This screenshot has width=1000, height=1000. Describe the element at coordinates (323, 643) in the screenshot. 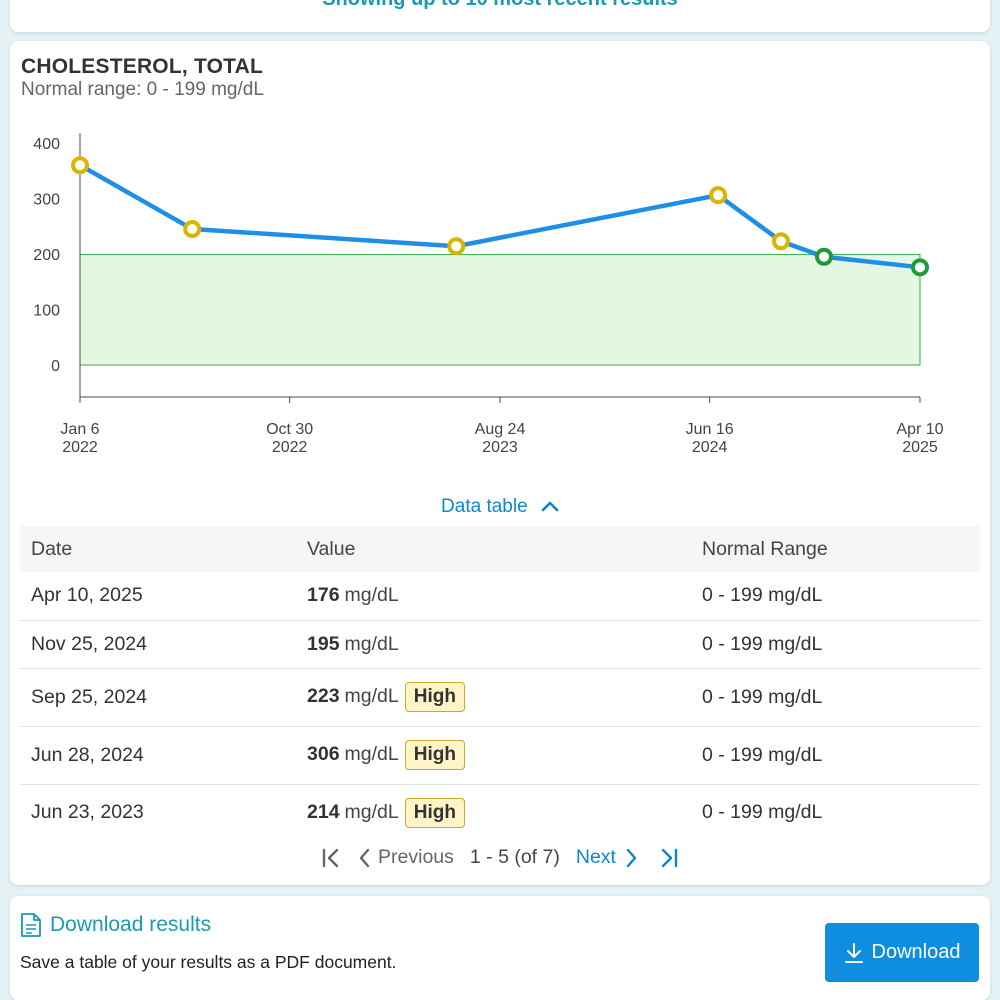

I see `value-number: 195` at that location.